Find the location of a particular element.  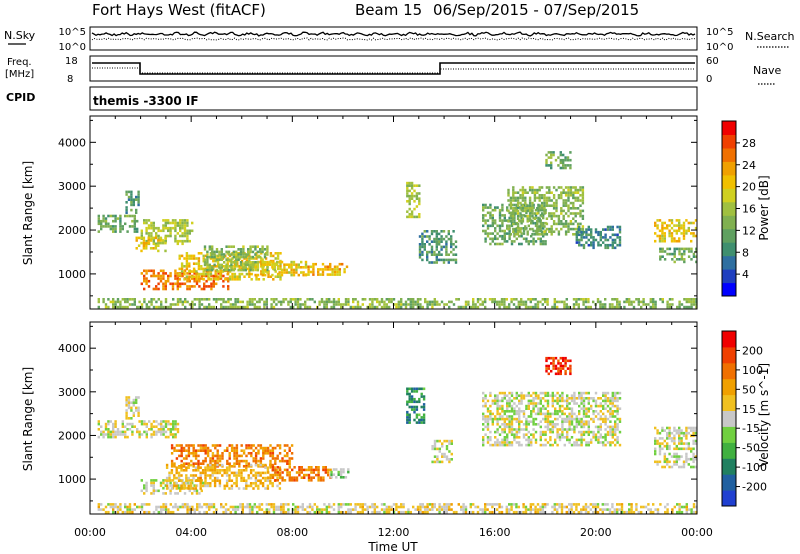

nsearch-label: N.Search is located at coordinates (770, 36).